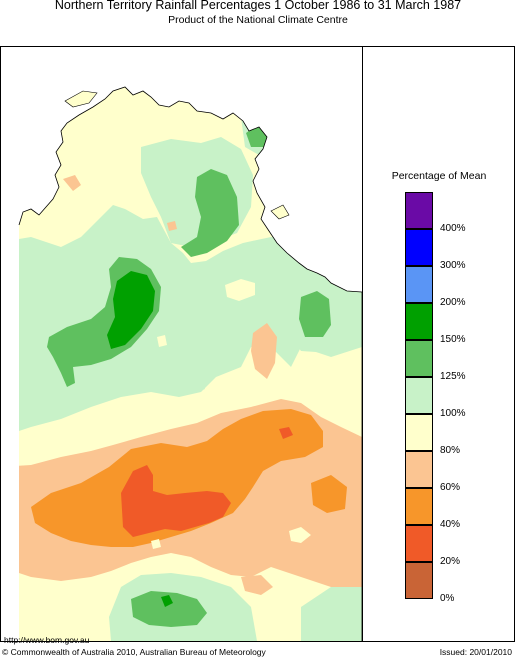  Describe the element at coordinates (453, 339) in the screenshot. I see `legend-label-150: 150%` at that location.